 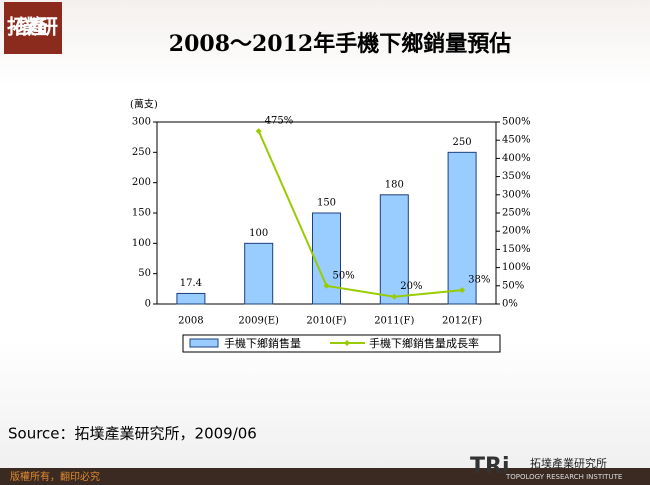 What do you see at coordinates (516, 249) in the screenshot?
I see `y2-tick-label: 150%` at bounding box center [516, 249].